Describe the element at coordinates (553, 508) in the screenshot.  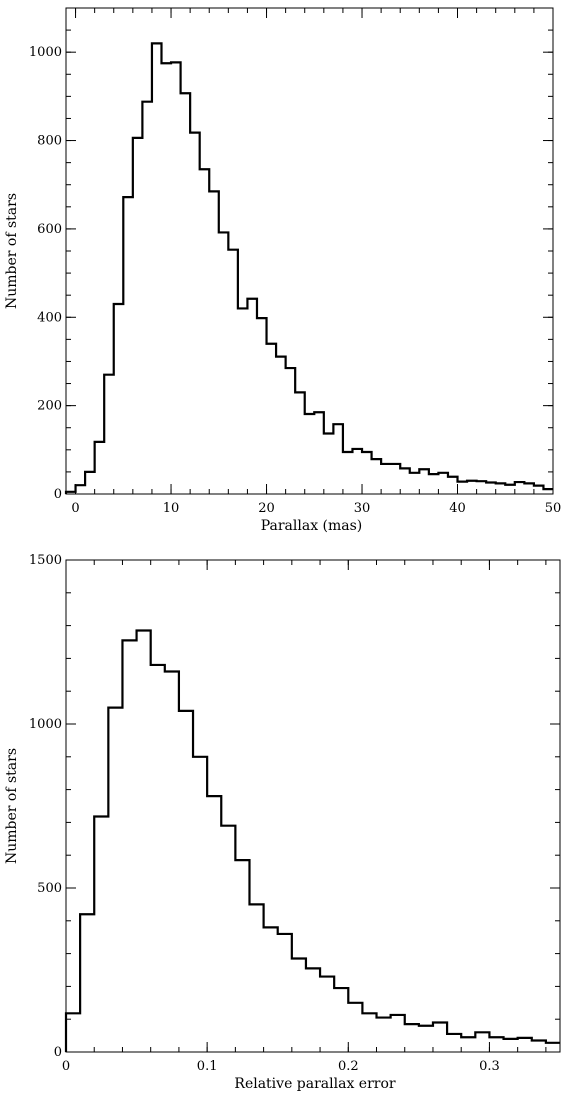
I see `x-tick-label-50: 50` at that location.